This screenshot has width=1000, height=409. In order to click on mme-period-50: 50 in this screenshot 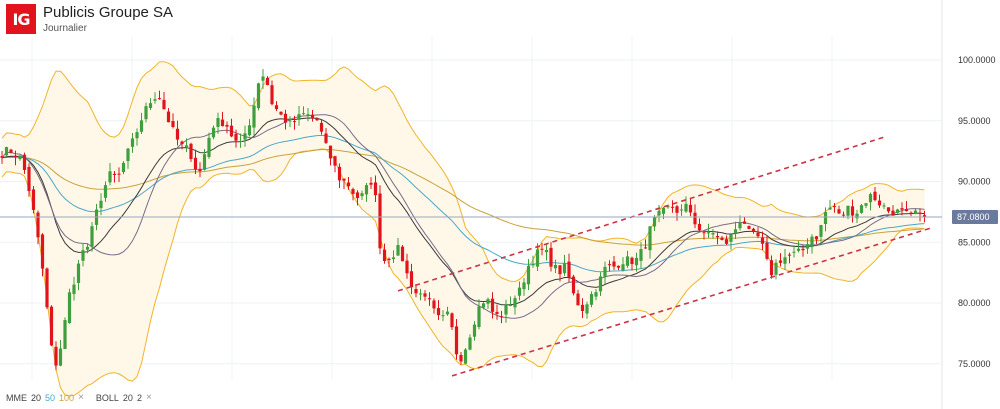, I will do `click(50, 397)`.